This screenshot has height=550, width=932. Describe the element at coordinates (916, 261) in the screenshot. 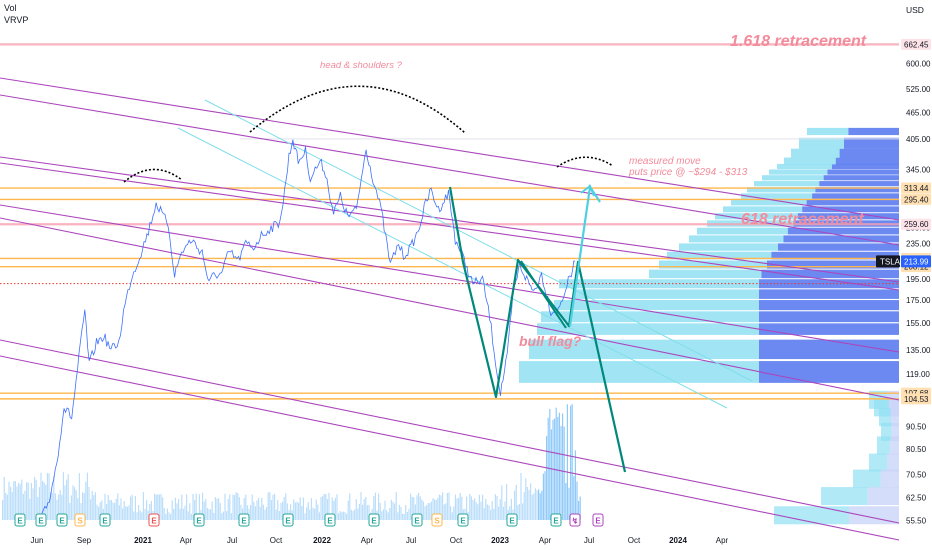

I see `last-price-tag-box` at that location.